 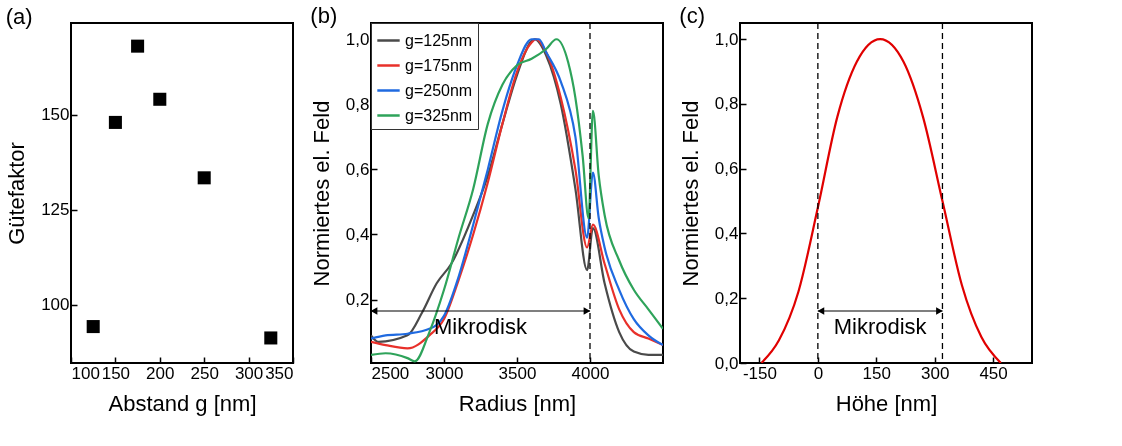 What do you see at coordinates (55, 305) in the screenshot?
I see `y-tick-label: 100` at bounding box center [55, 305].